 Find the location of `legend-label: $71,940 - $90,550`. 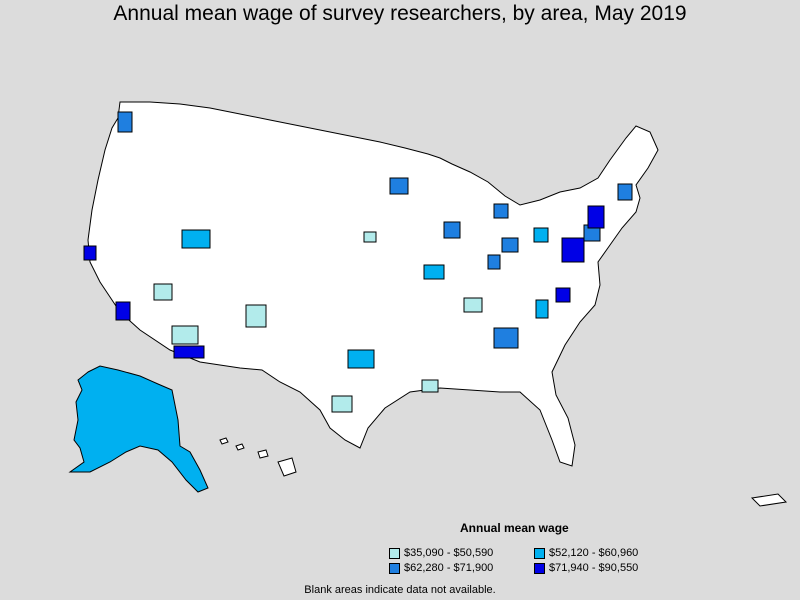

legend-label: $71,940 - $90,550 is located at coordinates (594, 568).